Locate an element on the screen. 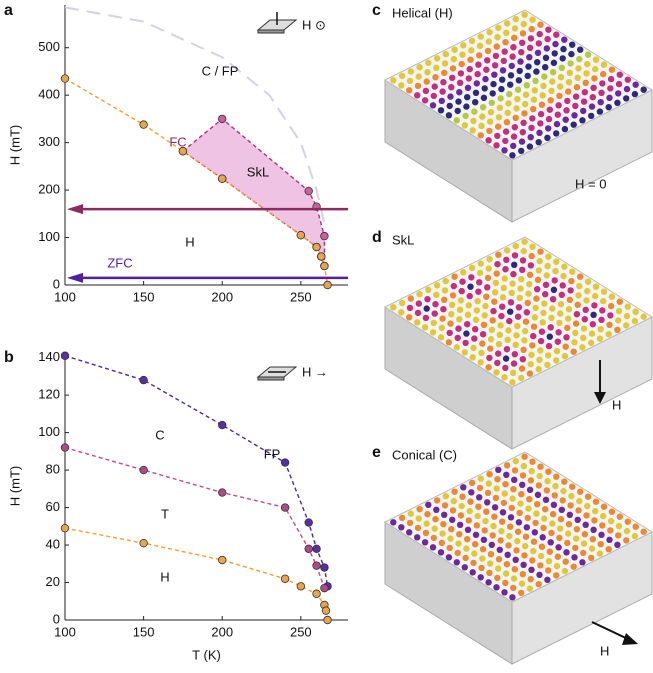  panel-title: SkL is located at coordinates (403, 239).